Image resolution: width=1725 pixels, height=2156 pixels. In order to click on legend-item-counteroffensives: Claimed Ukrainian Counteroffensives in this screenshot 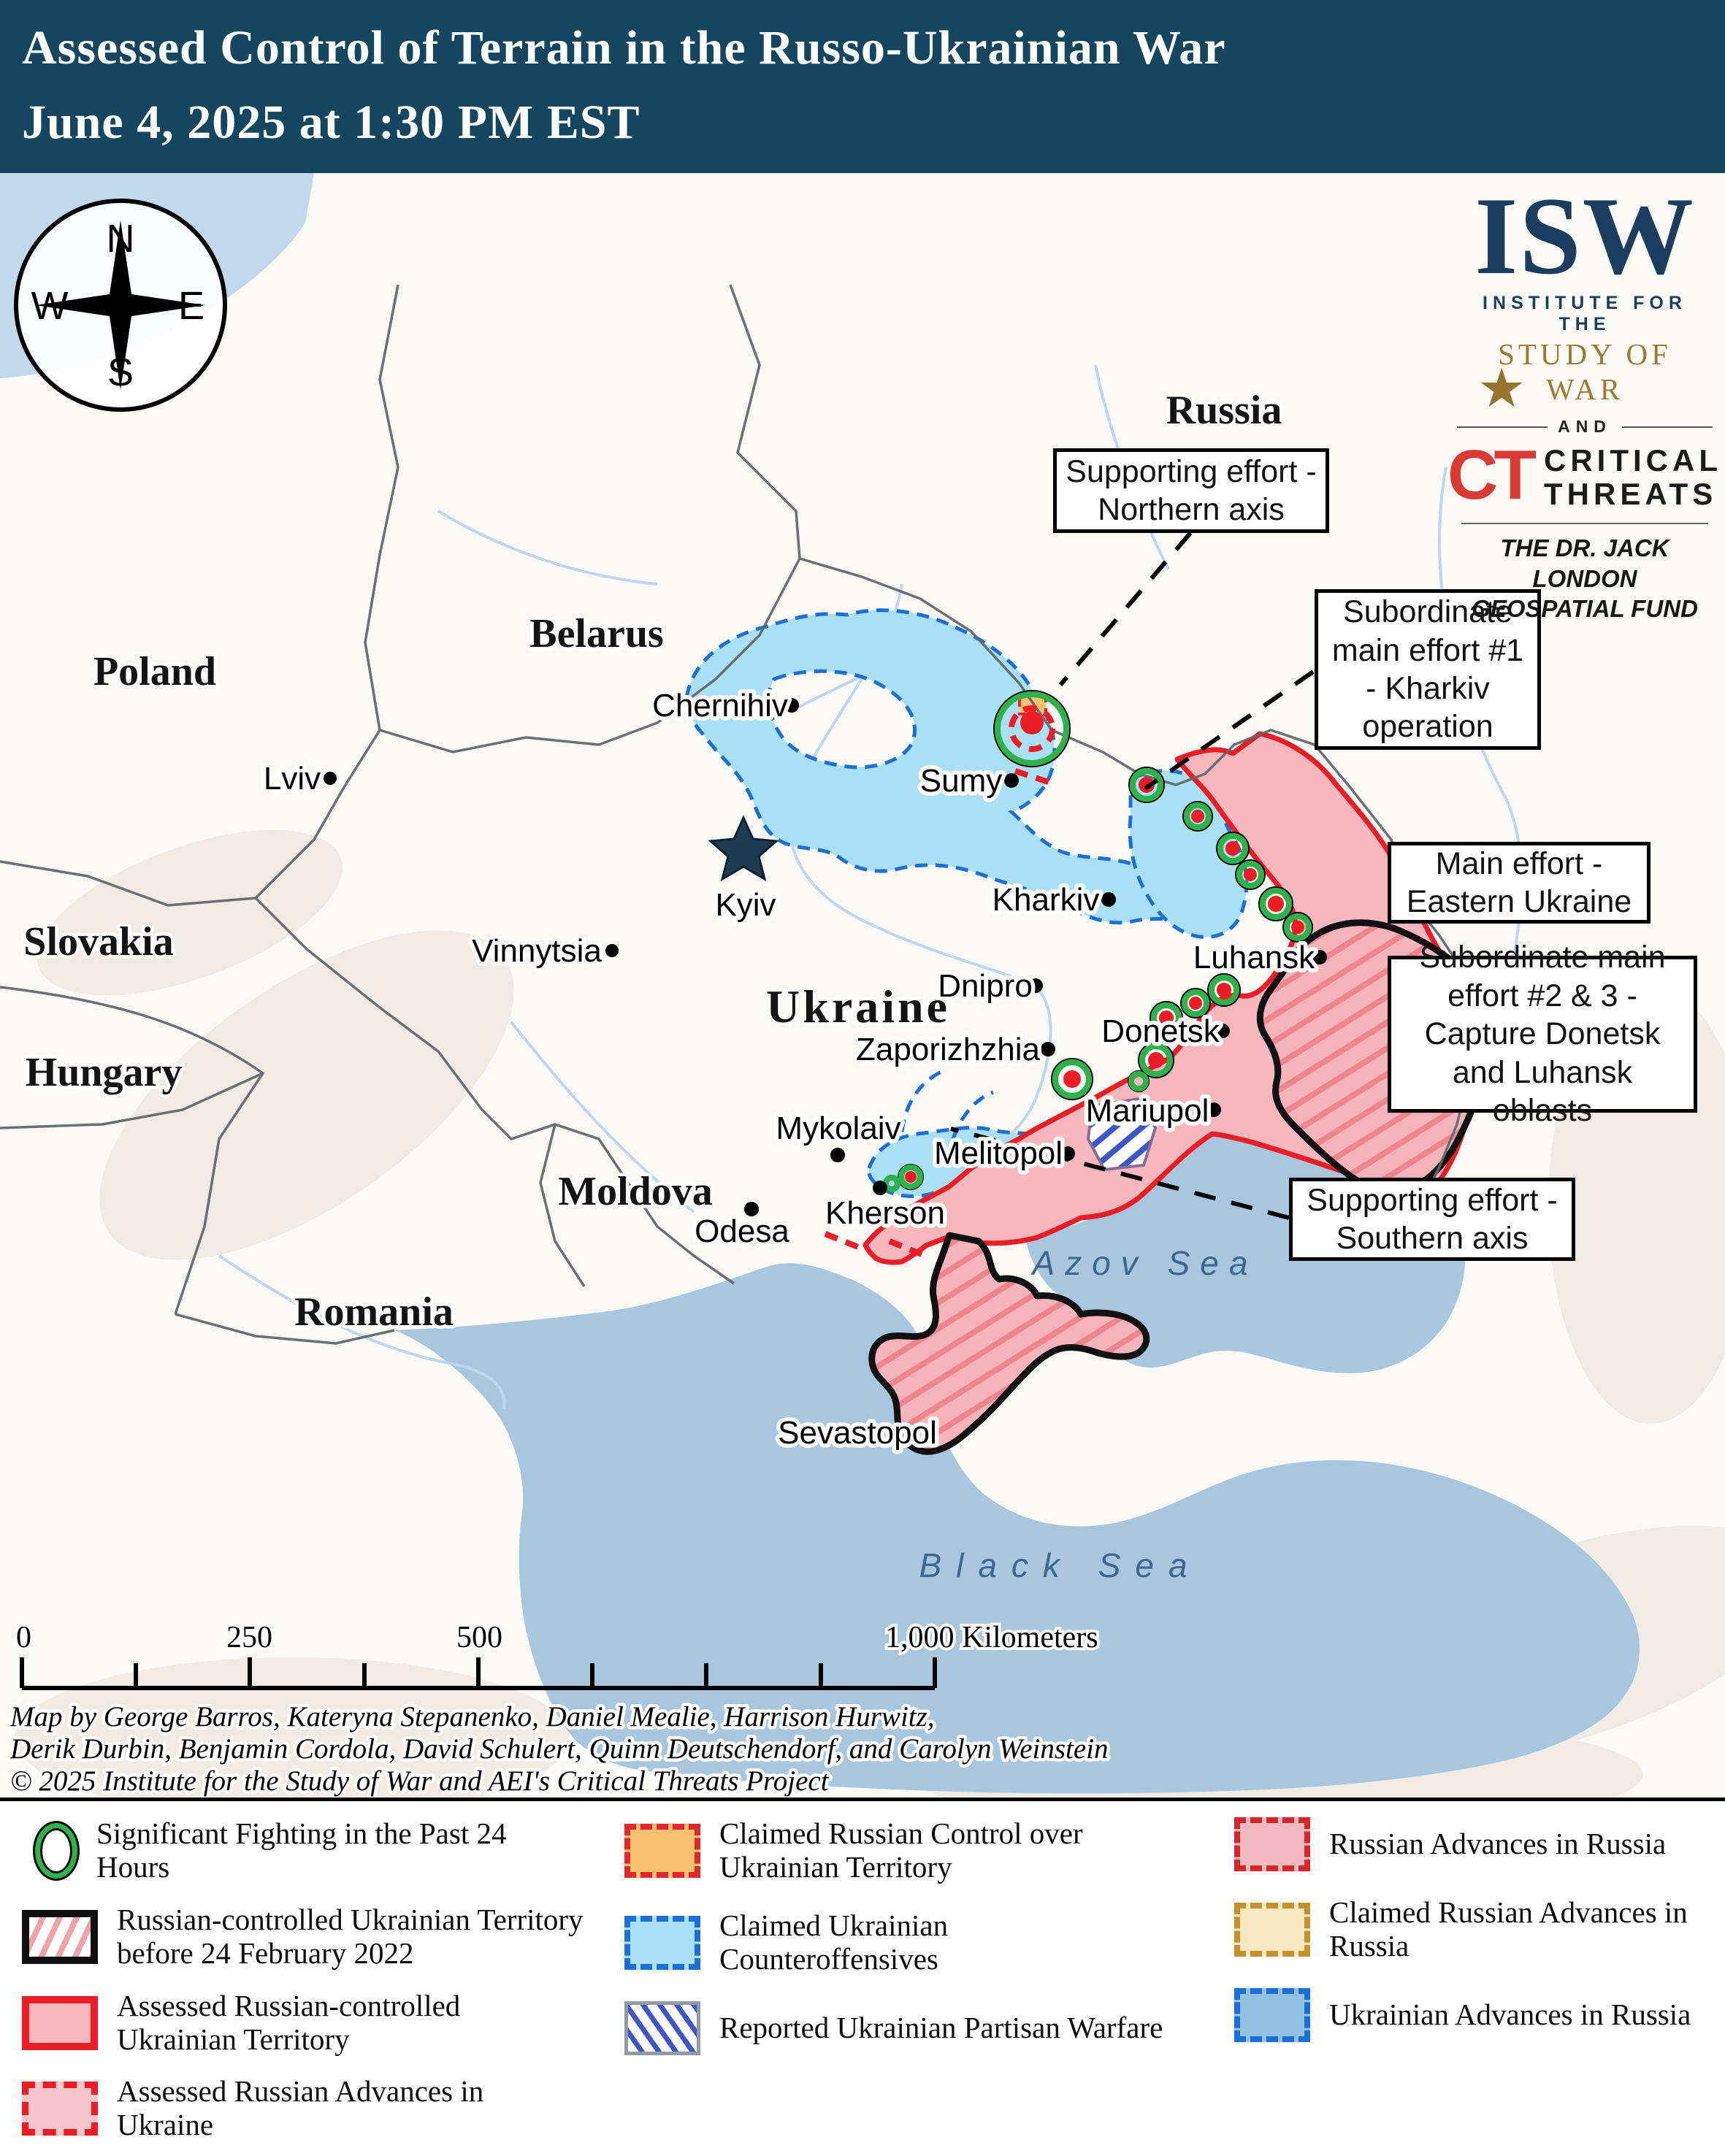, I will do `click(912, 1942)`.